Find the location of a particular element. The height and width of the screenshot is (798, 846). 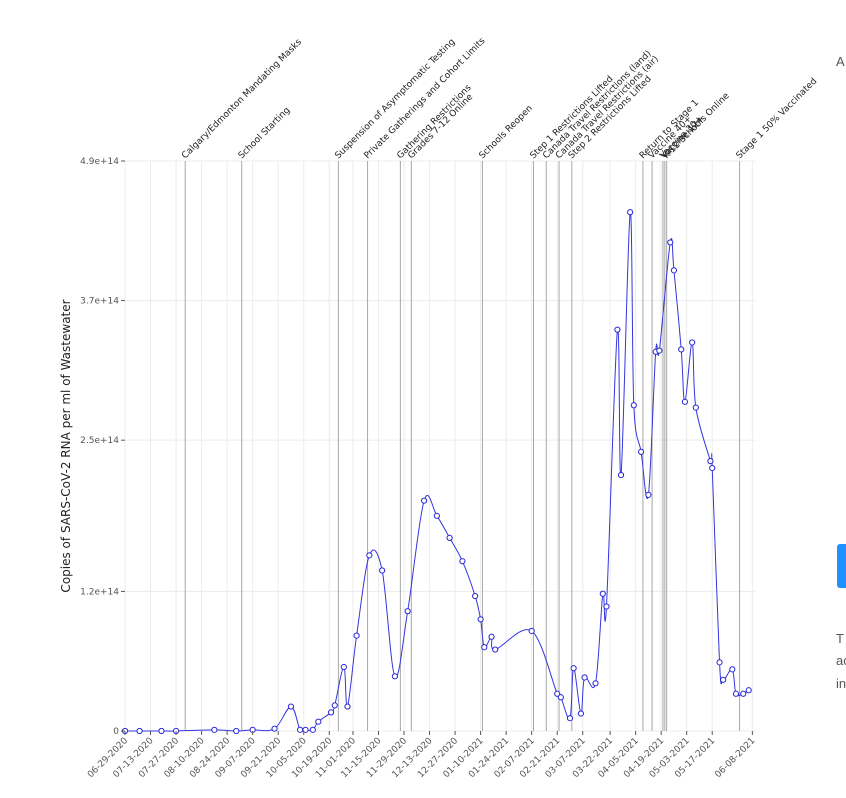

event-label: School Starting is located at coordinates (265, 134).